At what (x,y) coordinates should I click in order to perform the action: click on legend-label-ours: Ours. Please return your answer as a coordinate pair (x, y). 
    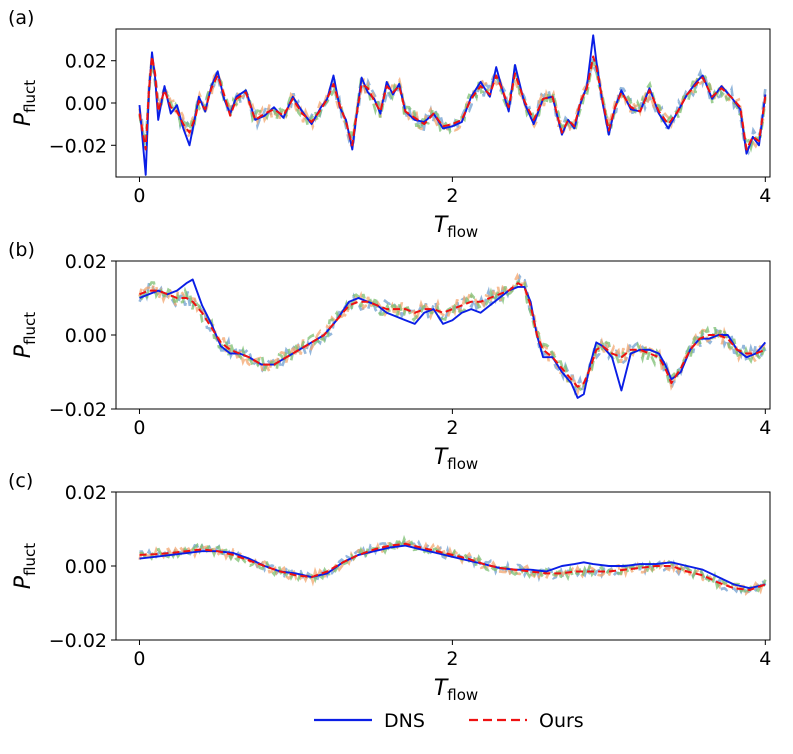
    Looking at the image, I should click on (561, 721).